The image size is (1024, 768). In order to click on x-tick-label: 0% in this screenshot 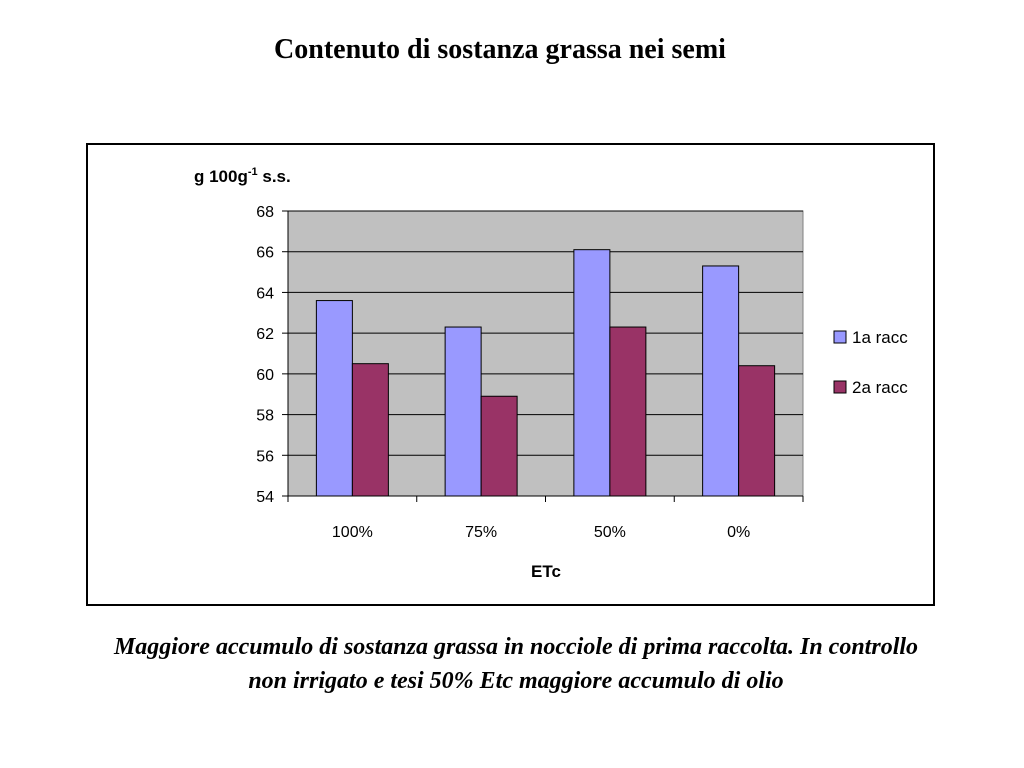, I will do `click(738, 532)`.